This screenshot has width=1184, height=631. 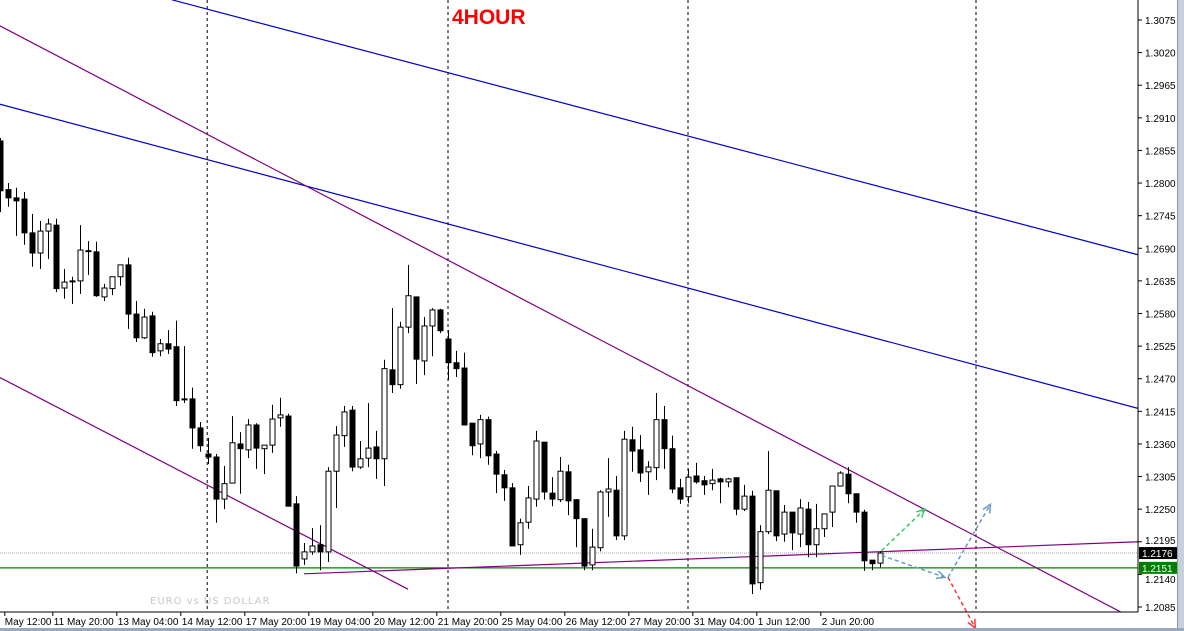 What do you see at coordinates (148, 622) in the screenshot?
I see `time-tick-label: 13 May 04:00` at bounding box center [148, 622].